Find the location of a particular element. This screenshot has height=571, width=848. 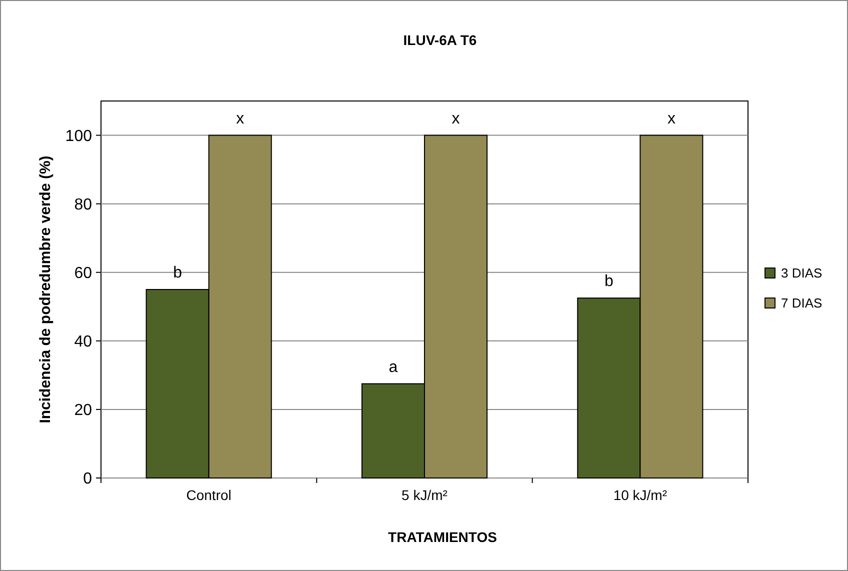

legend-label: 7 DIAS is located at coordinates (802, 303).